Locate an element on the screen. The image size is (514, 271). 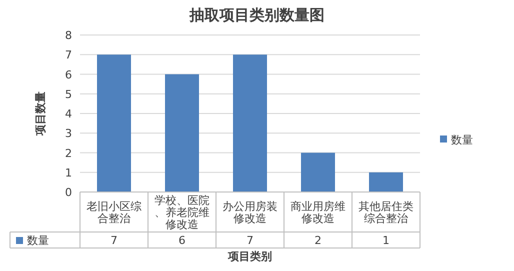
y-tick-label: 5 is located at coordinates (68, 94).